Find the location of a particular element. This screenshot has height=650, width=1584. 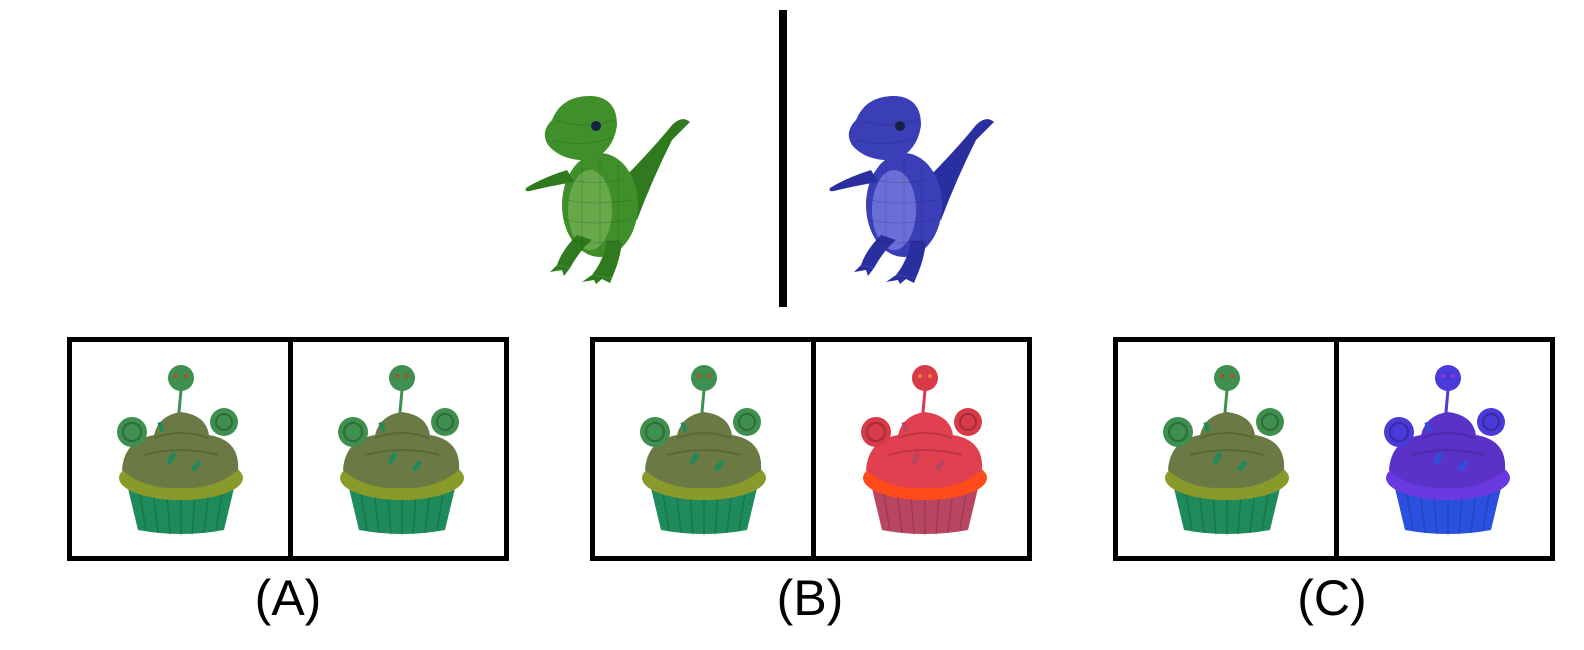

option-b-label: (B) is located at coordinates (810, 598).